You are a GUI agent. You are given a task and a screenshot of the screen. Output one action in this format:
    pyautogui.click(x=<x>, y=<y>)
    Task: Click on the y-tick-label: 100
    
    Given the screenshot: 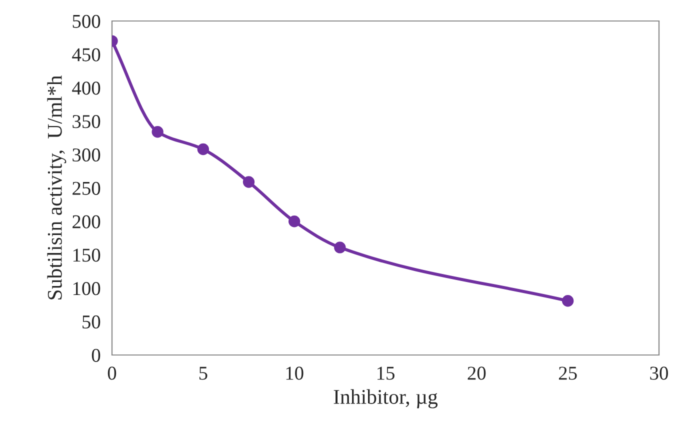 What is the action you would take?
    pyautogui.click(x=86, y=289)
    